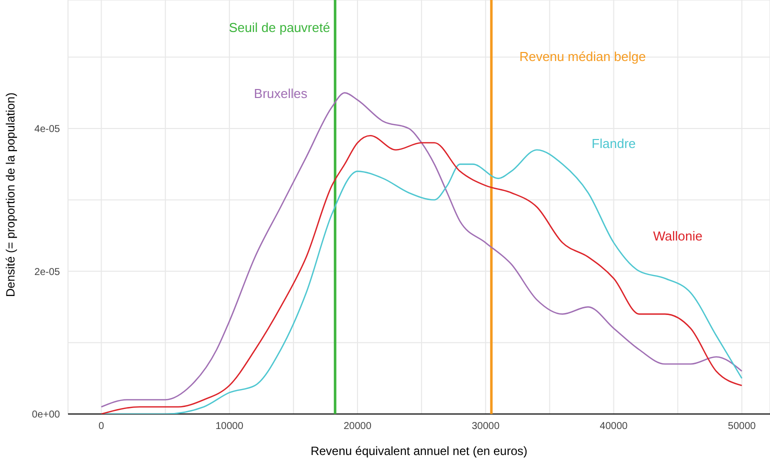 Image resolution: width=770 pixels, height=463 pixels. I want to click on x-axis-title: Revenu équivalent annuel net (en euros), so click(419, 451).